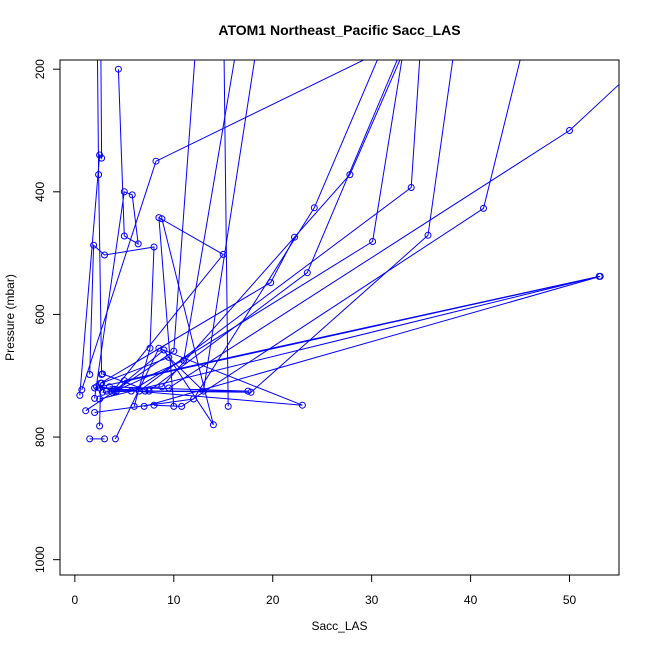  What do you see at coordinates (40, 559) in the screenshot?
I see `y-tick-label: 1000` at bounding box center [40, 559].